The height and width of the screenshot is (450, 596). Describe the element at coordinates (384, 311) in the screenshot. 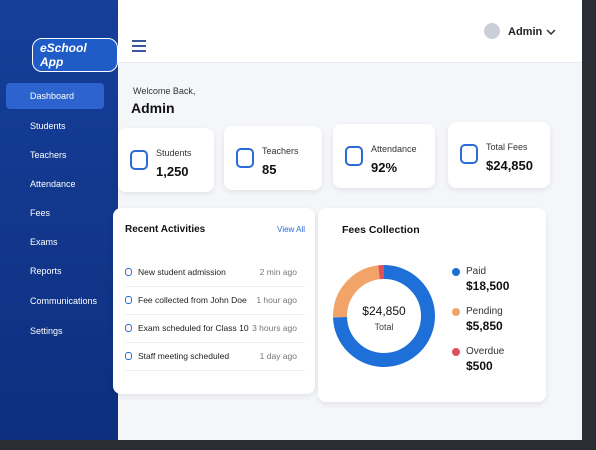

I see `donut-total: $24,850` at that location.